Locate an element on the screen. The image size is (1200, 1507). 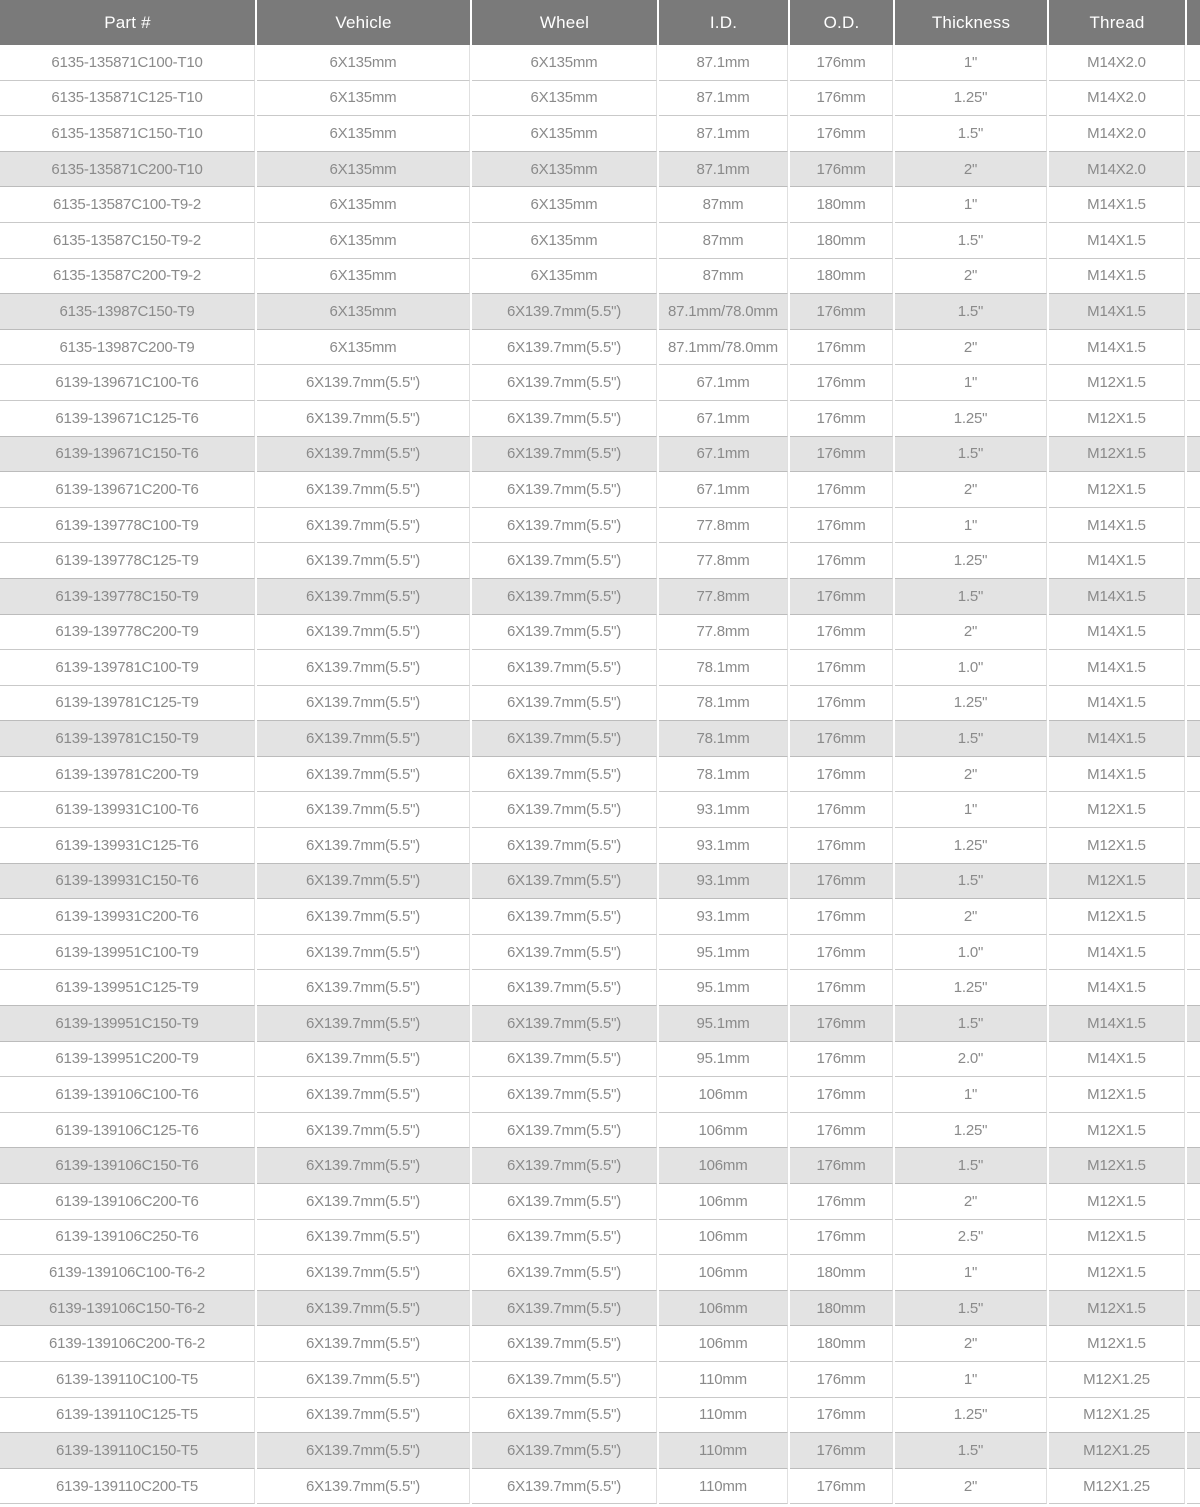
cell-thickness: 2.0" is located at coordinates (971, 1059).